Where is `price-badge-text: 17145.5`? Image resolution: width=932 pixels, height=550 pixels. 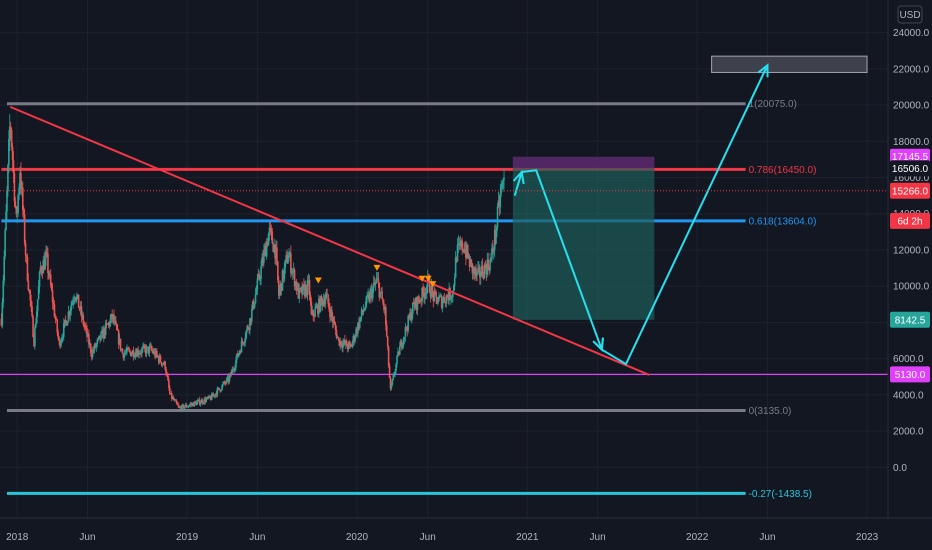 price-badge-text: 17145.5 is located at coordinates (910, 157).